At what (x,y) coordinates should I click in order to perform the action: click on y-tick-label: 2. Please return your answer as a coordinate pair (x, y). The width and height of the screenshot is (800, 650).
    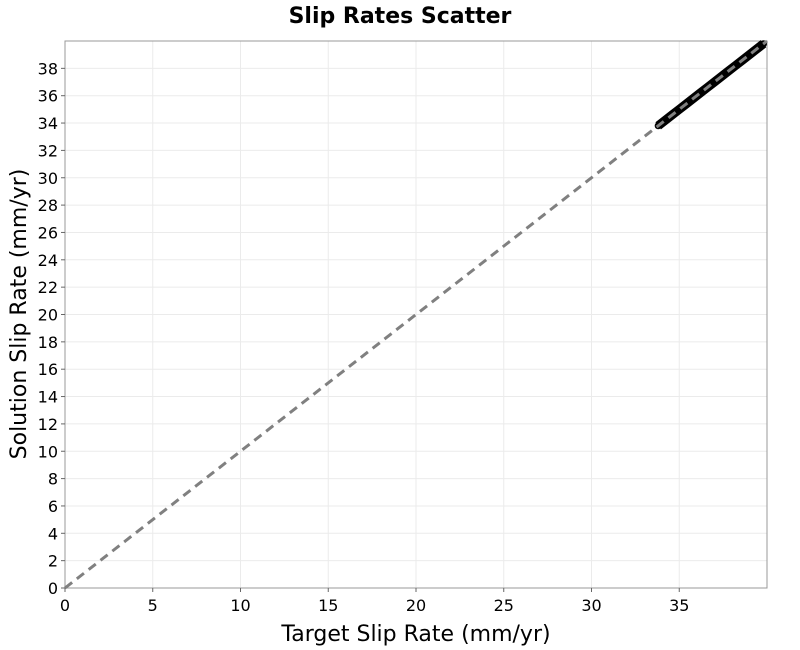
    Looking at the image, I should click on (53, 561).